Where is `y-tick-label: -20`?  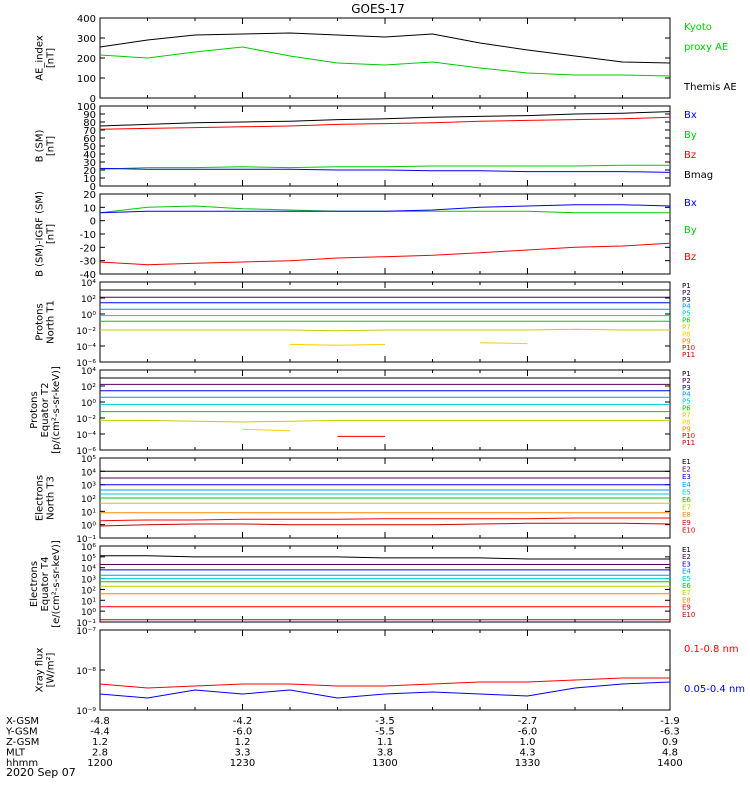
y-tick-label: -20 is located at coordinates (88, 248).